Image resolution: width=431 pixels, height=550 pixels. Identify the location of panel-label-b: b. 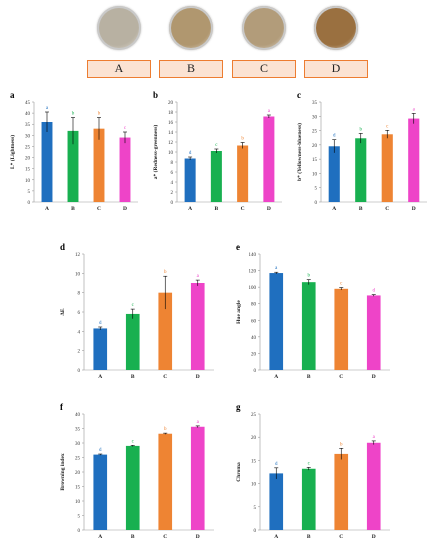
(155, 95).